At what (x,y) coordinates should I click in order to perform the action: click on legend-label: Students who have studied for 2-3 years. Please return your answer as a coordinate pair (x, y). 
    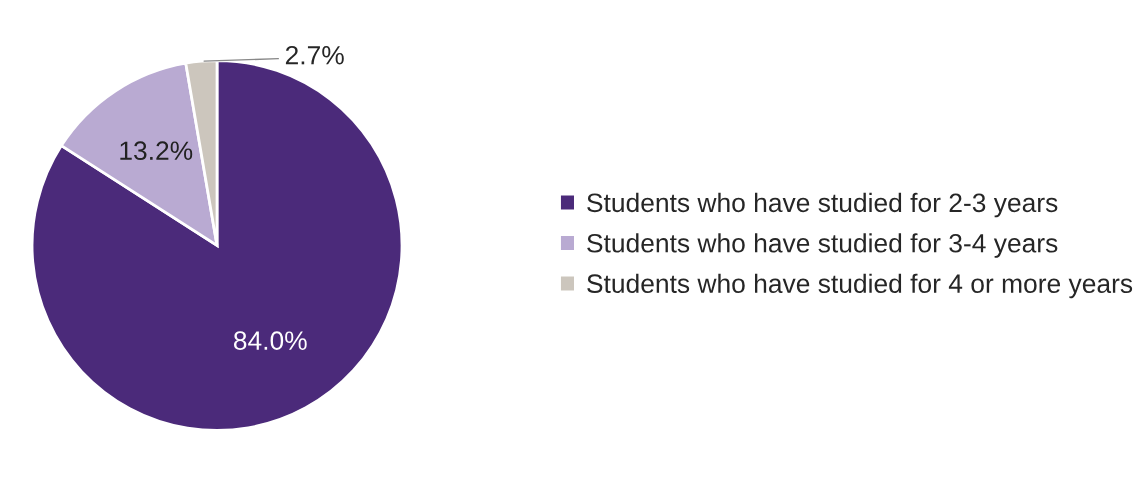
    Looking at the image, I should click on (822, 205).